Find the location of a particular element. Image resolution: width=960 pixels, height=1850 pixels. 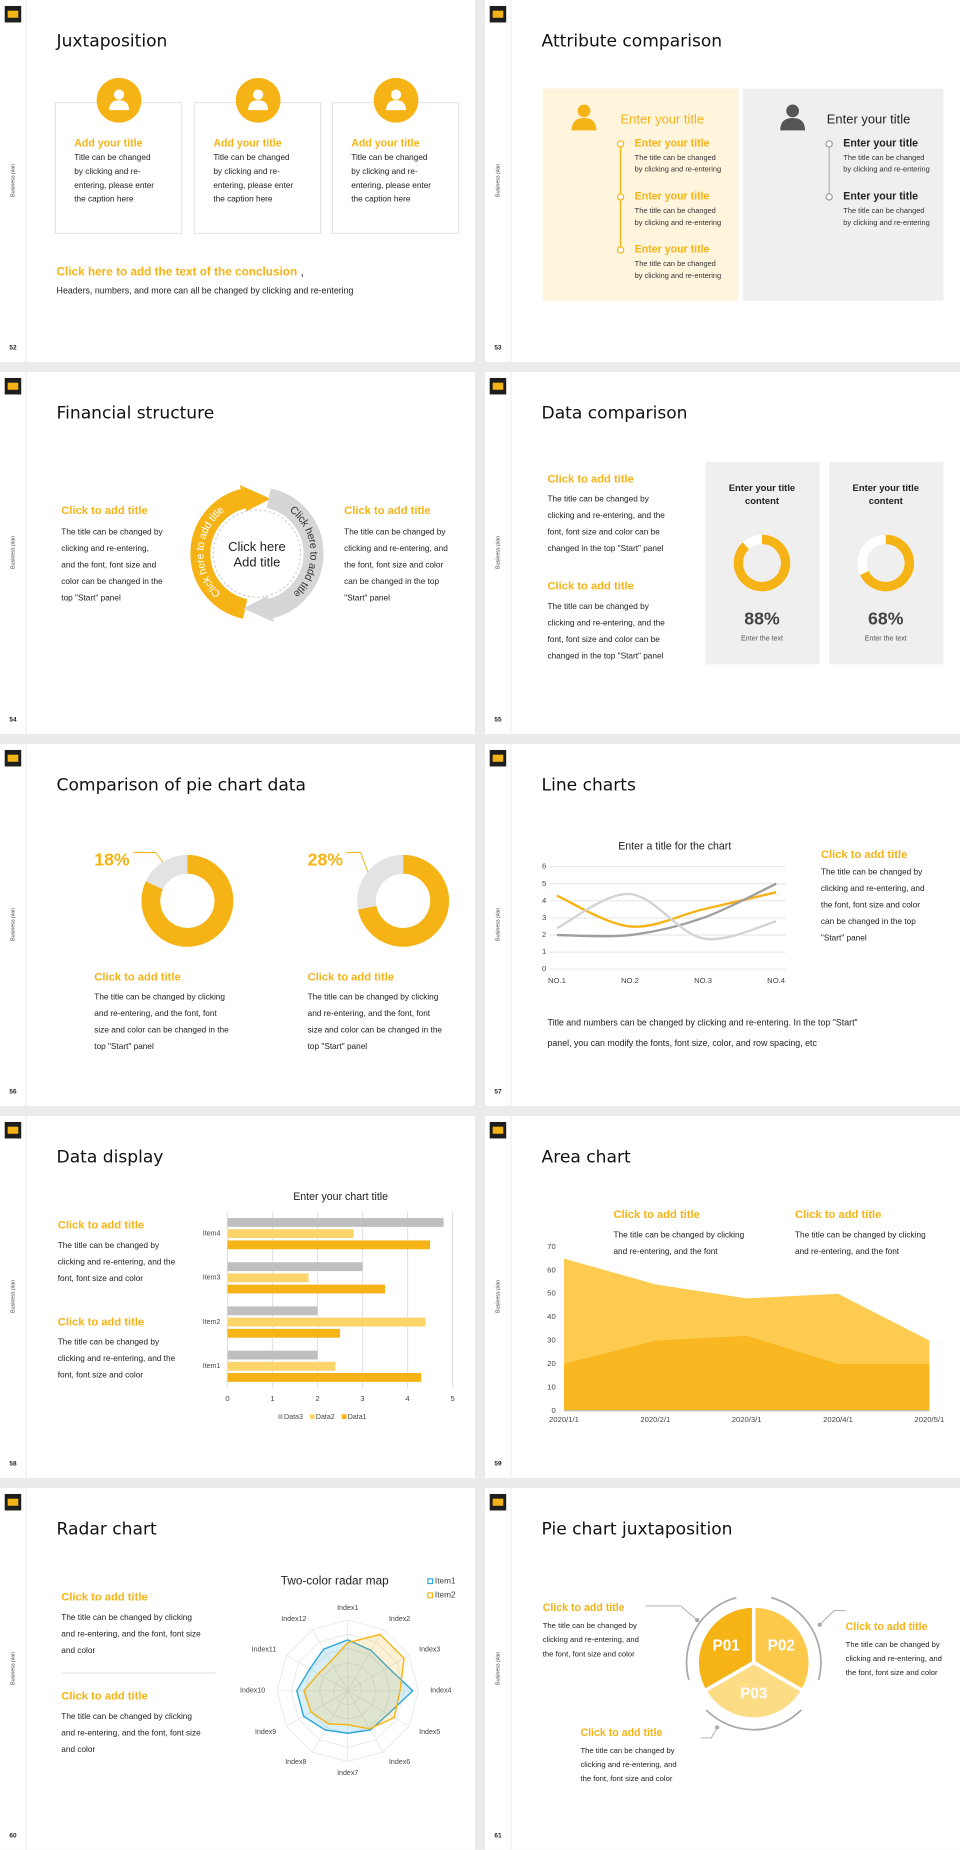

legend-label: Data3 is located at coordinates (293, 1417).